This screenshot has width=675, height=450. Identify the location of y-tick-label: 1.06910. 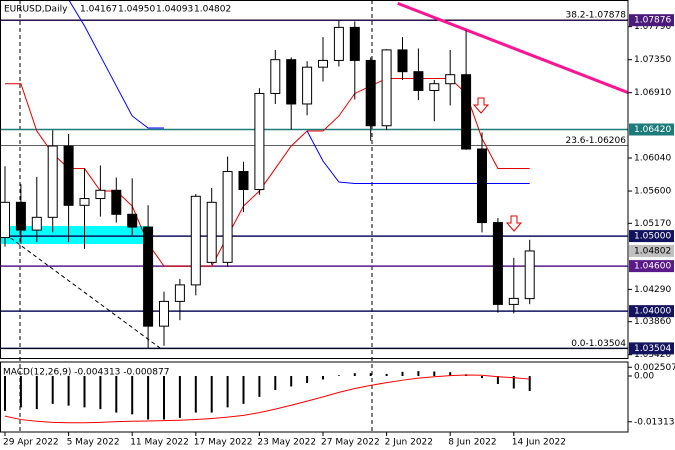
(652, 93).